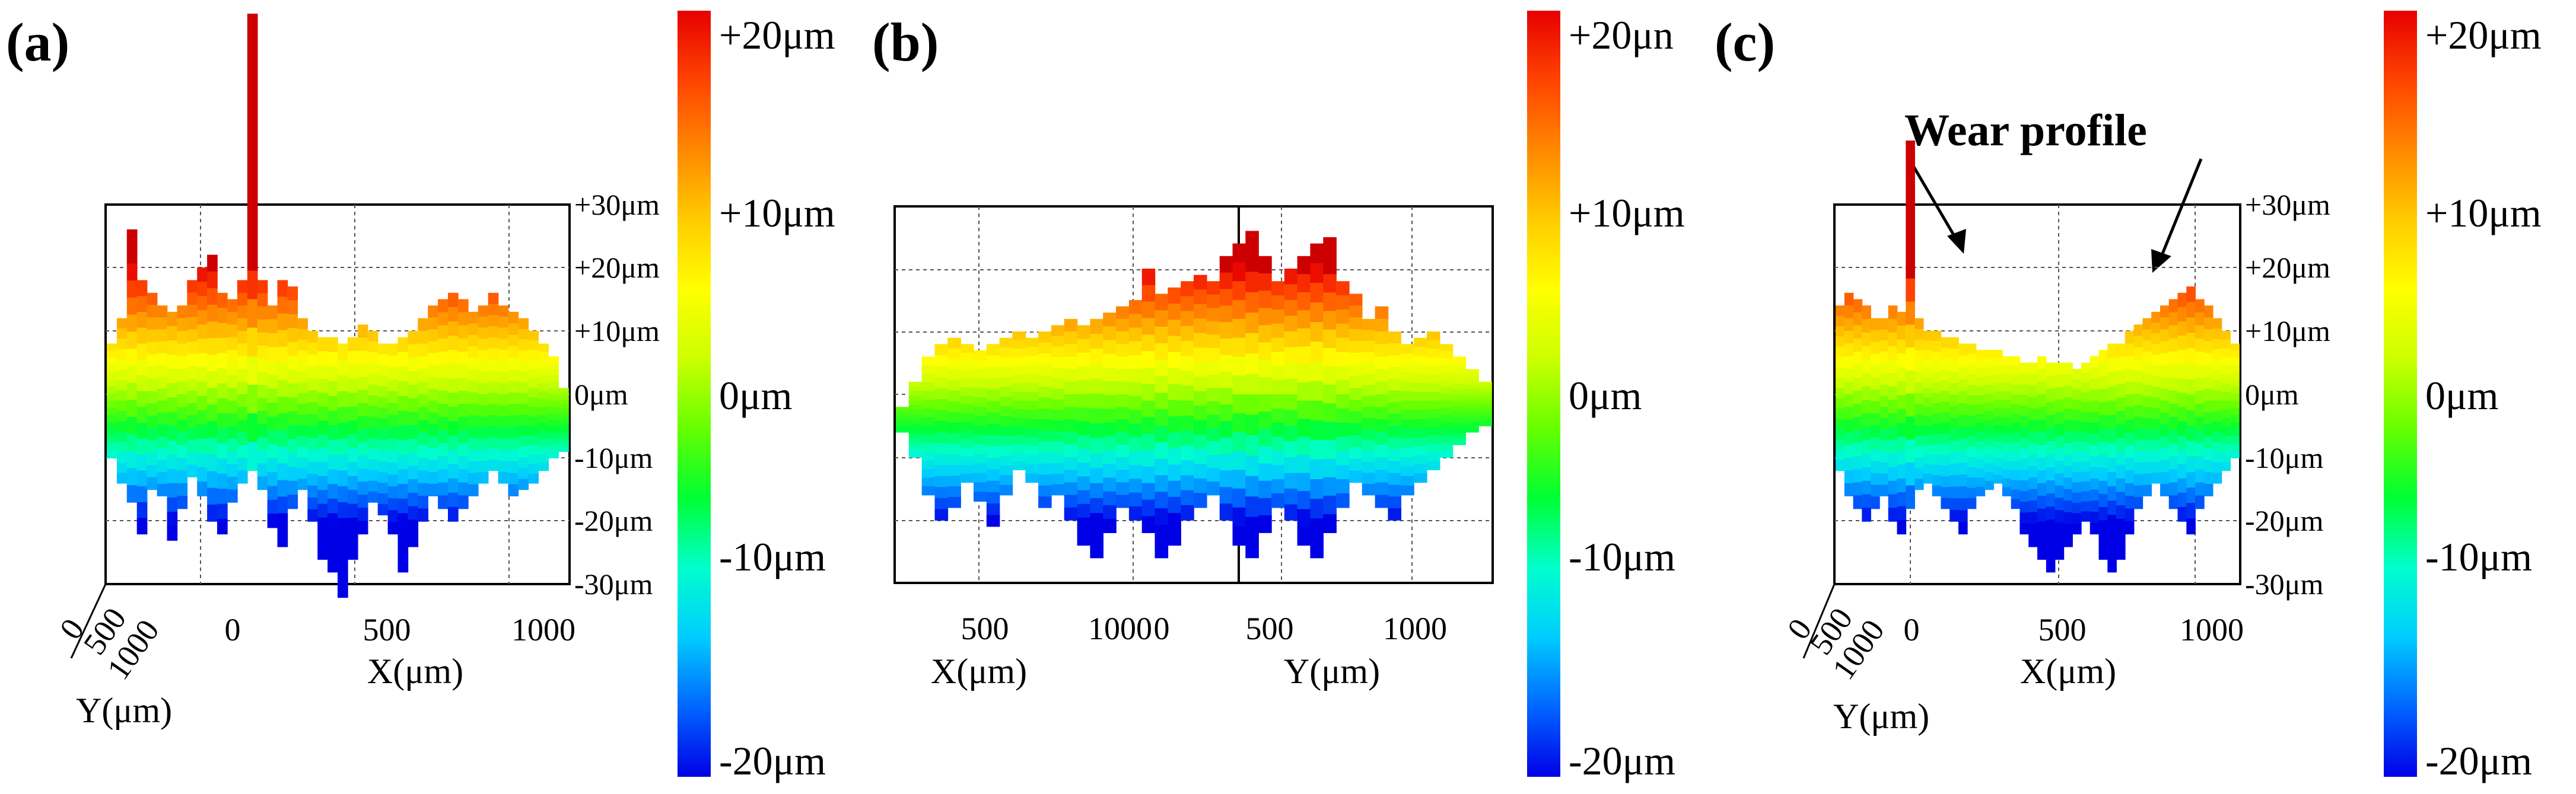  What do you see at coordinates (1415, 628) in the screenshot?
I see `y-tick-b-2: 1000` at bounding box center [1415, 628].